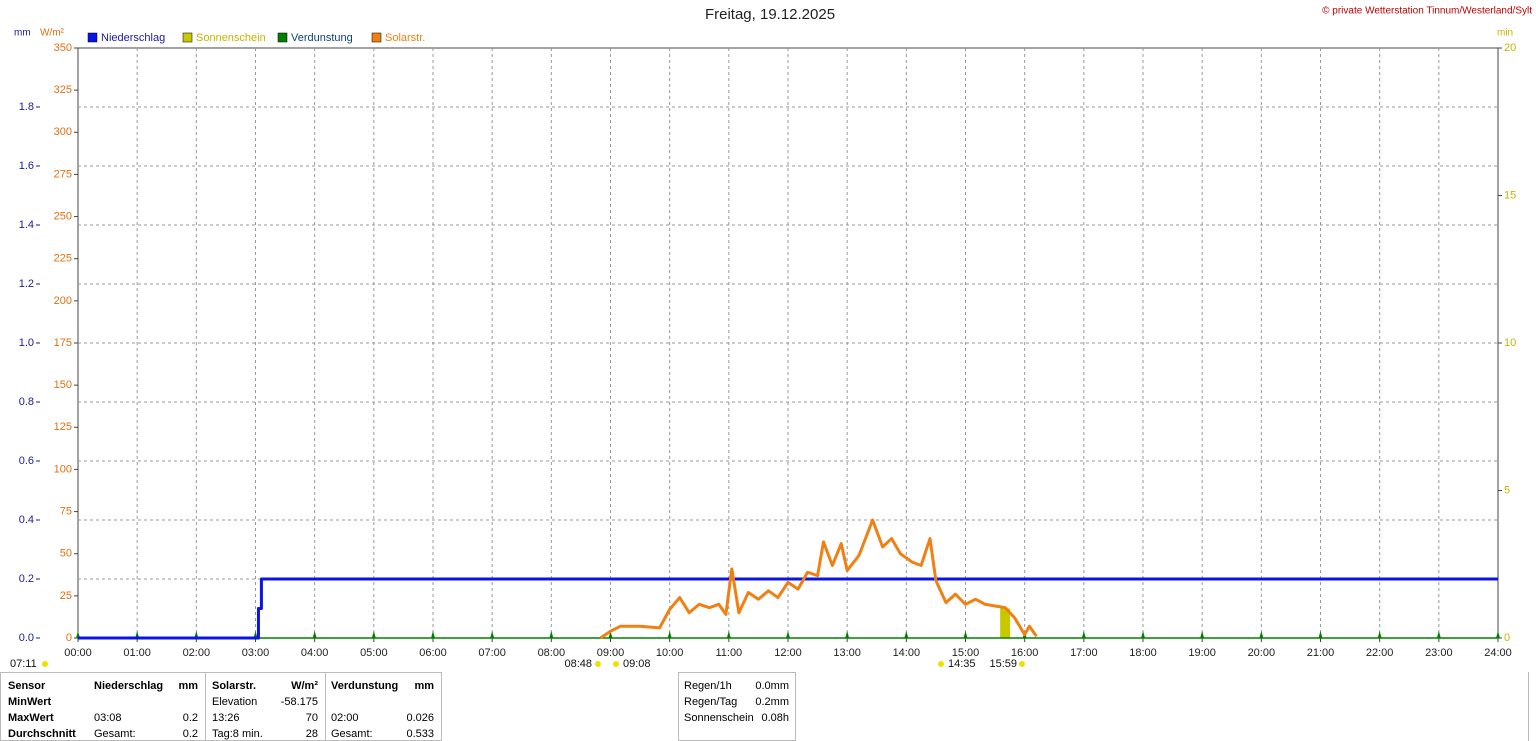 The height and width of the screenshot is (741, 1536). I want to click on x-tick-label: 18:00, so click(1143, 653).